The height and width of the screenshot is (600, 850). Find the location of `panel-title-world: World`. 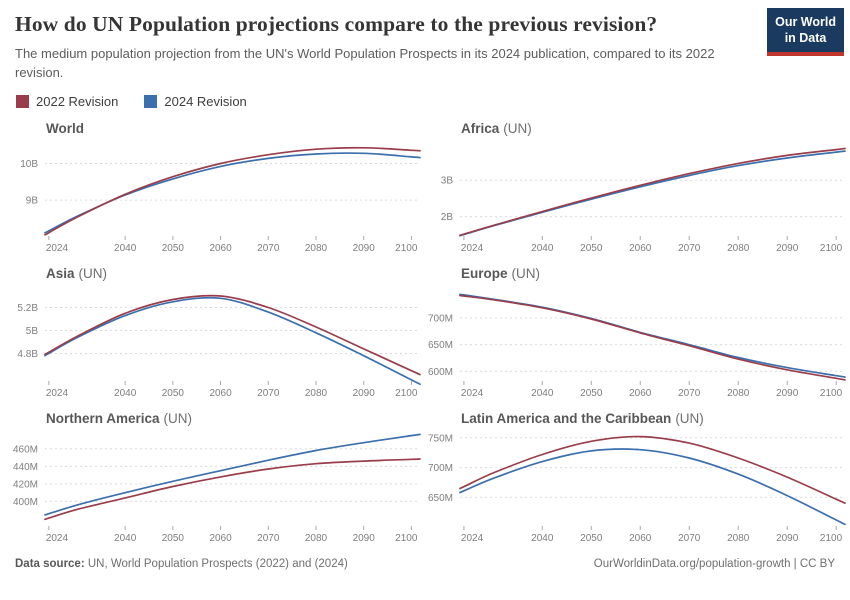

panel-title-world: World is located at coordinates (235, 128).